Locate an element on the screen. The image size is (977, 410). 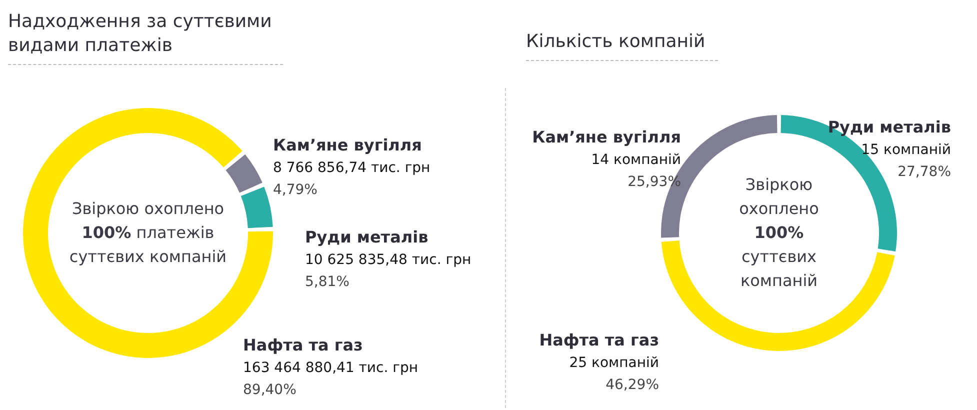
data-label: 8 766 856,74 тис. грн 4,79% is located at coordinates (351, 179).